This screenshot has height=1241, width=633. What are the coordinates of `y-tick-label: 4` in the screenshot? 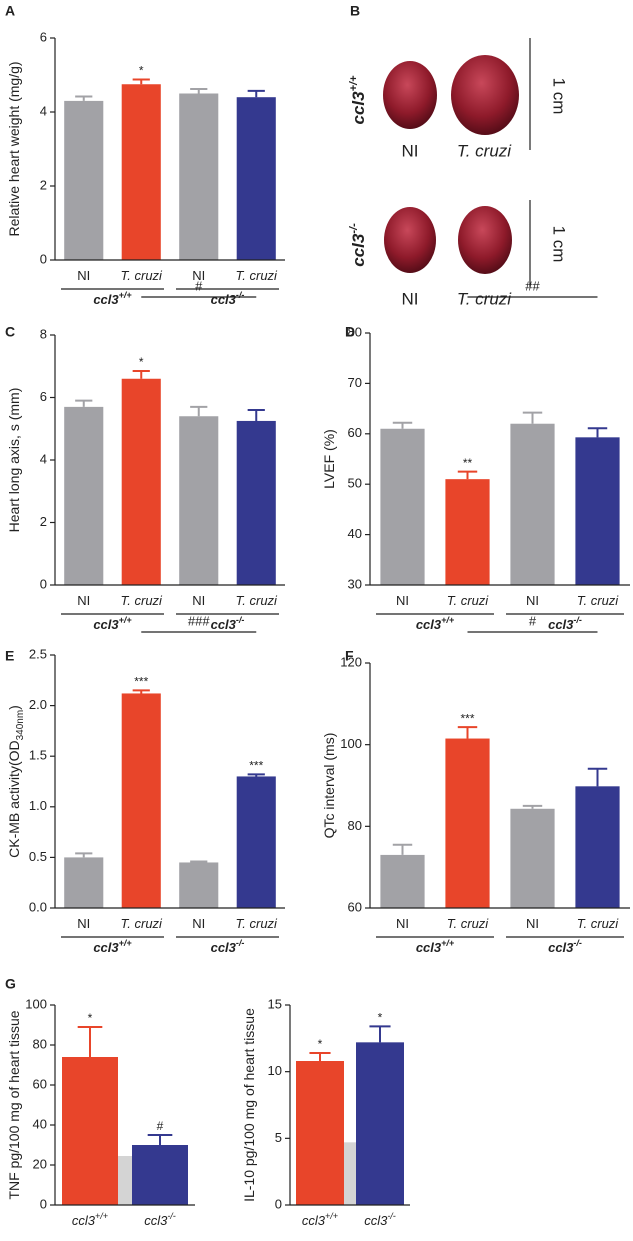 It's located at (43, 458).